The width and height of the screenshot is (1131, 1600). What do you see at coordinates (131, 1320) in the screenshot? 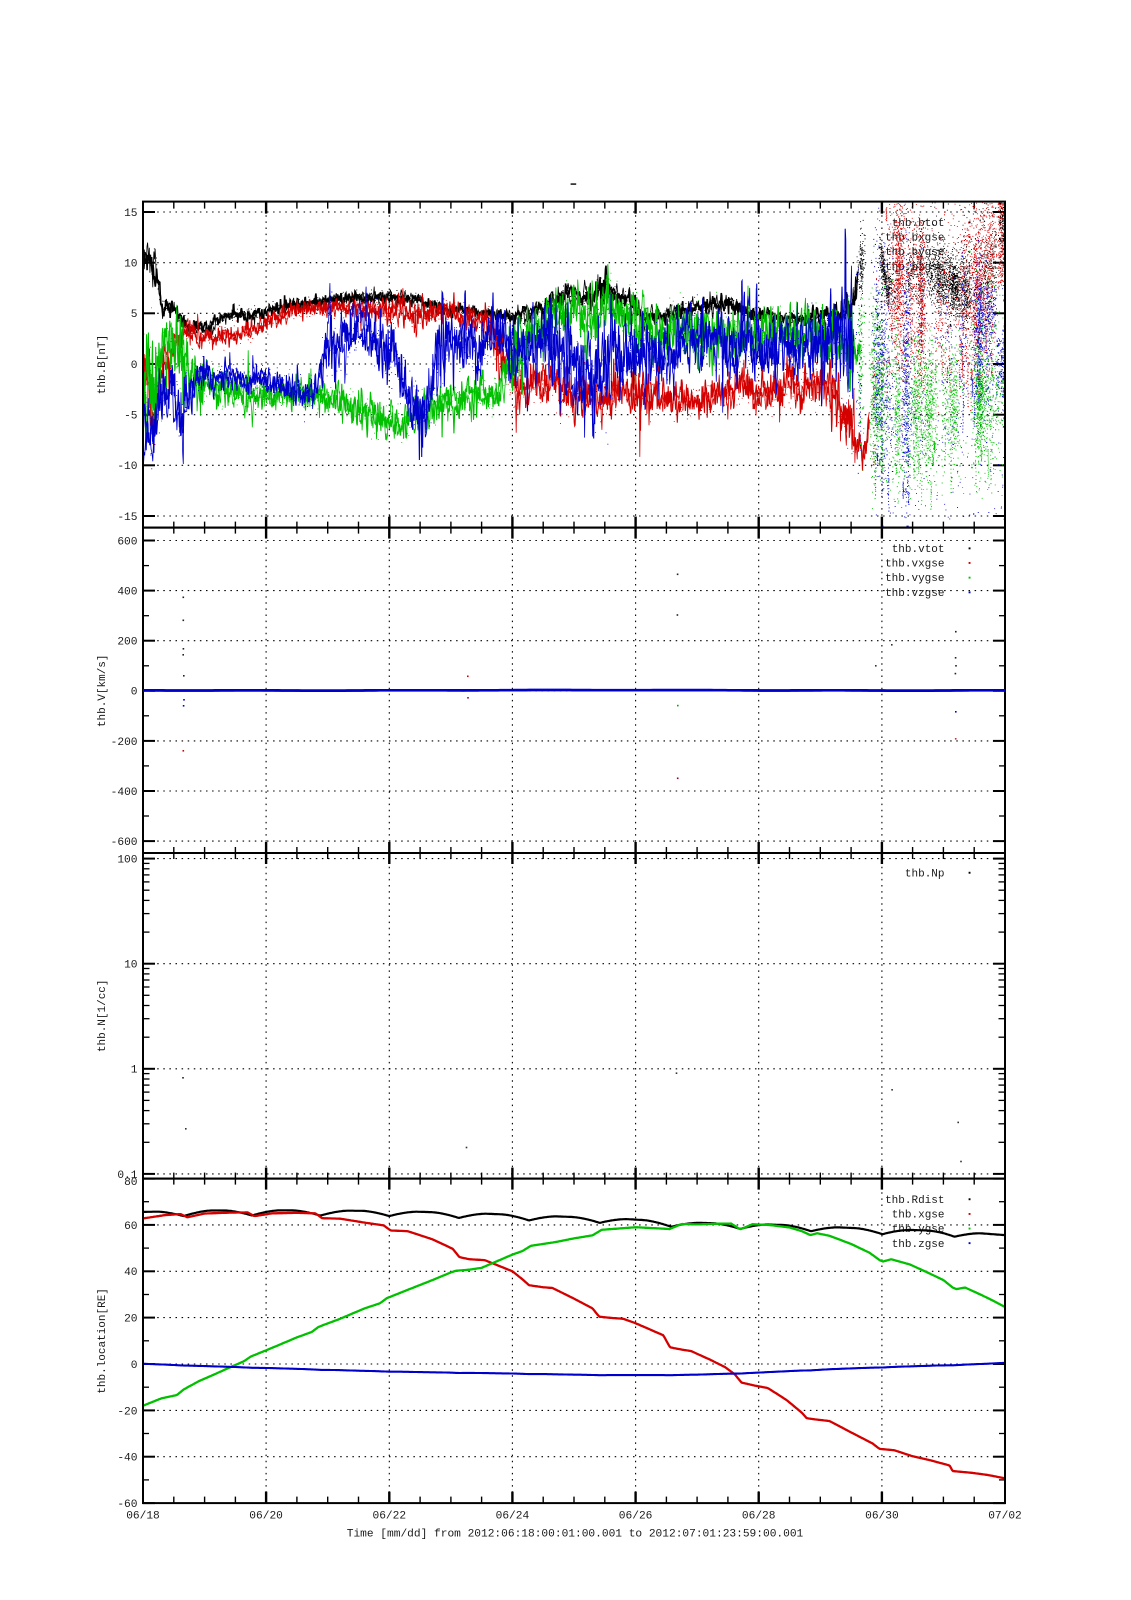
I see `svg-text: 20` at bounding box center [131, 1320].